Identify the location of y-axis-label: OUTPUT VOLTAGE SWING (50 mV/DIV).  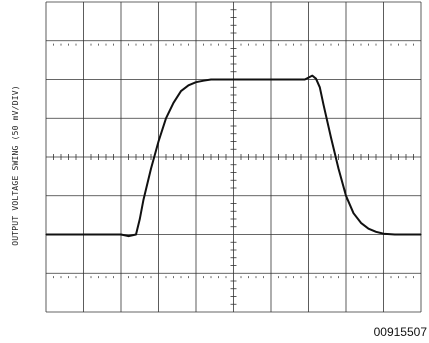
(15, 165).